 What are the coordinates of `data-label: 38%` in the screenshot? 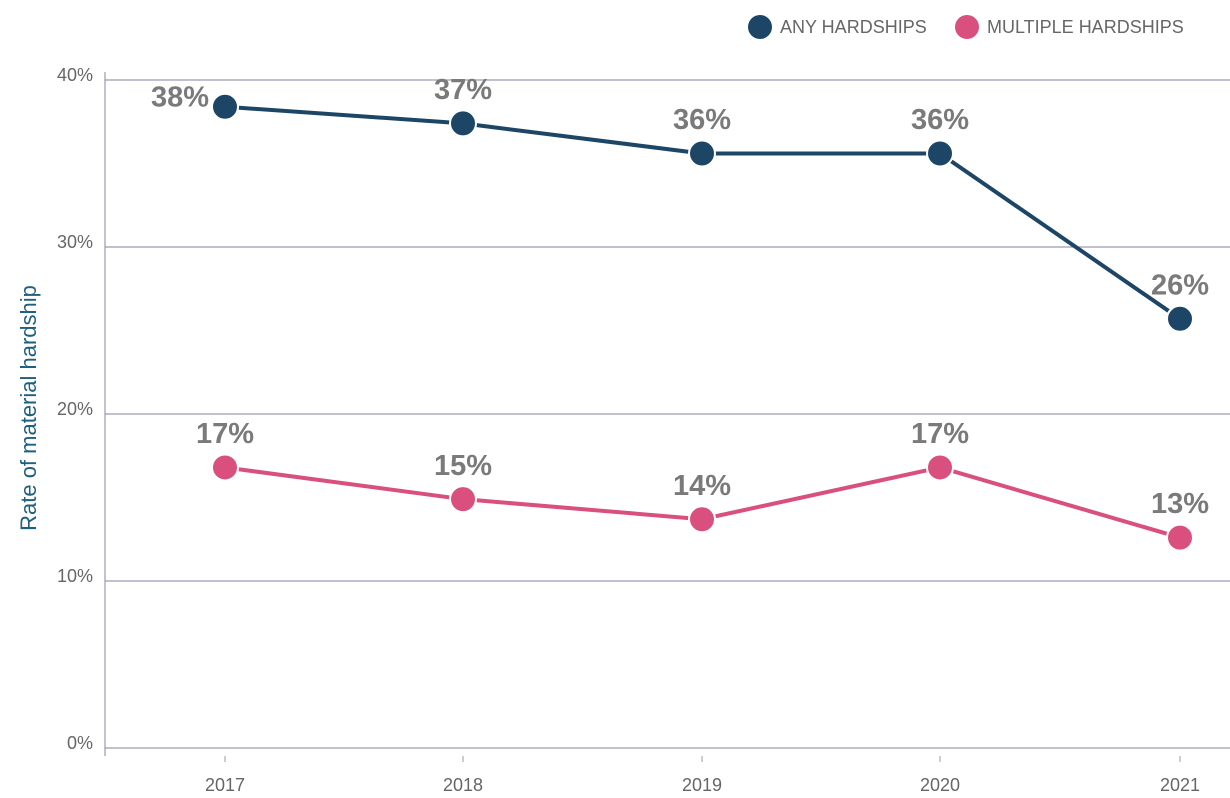 It's located at (180, 97).